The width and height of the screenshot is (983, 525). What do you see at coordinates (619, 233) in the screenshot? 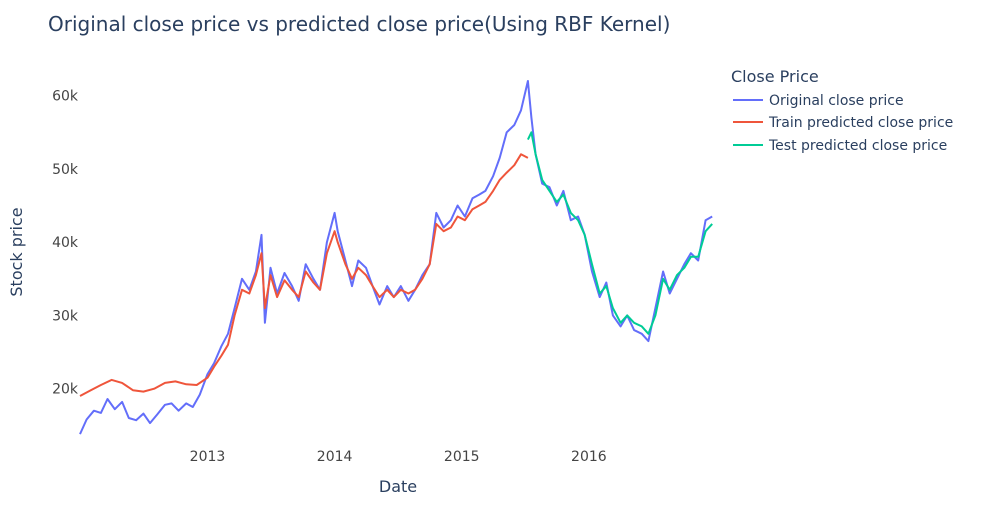
I see `series-line-test` at bounding box center [619, 233].